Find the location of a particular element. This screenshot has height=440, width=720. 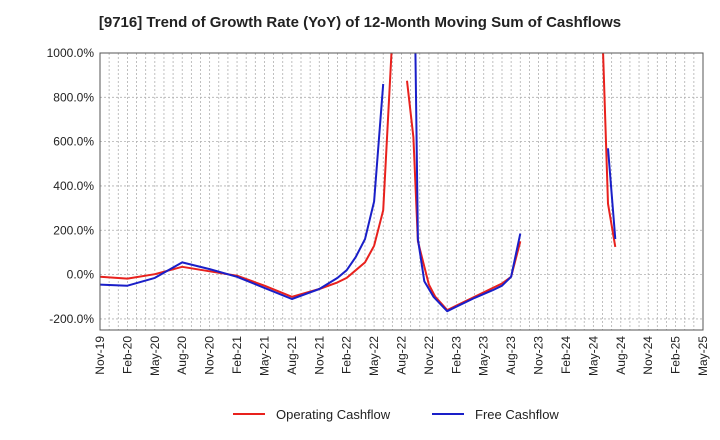

x-tick-label: Aug-22 is located at coordinates (402, 355).